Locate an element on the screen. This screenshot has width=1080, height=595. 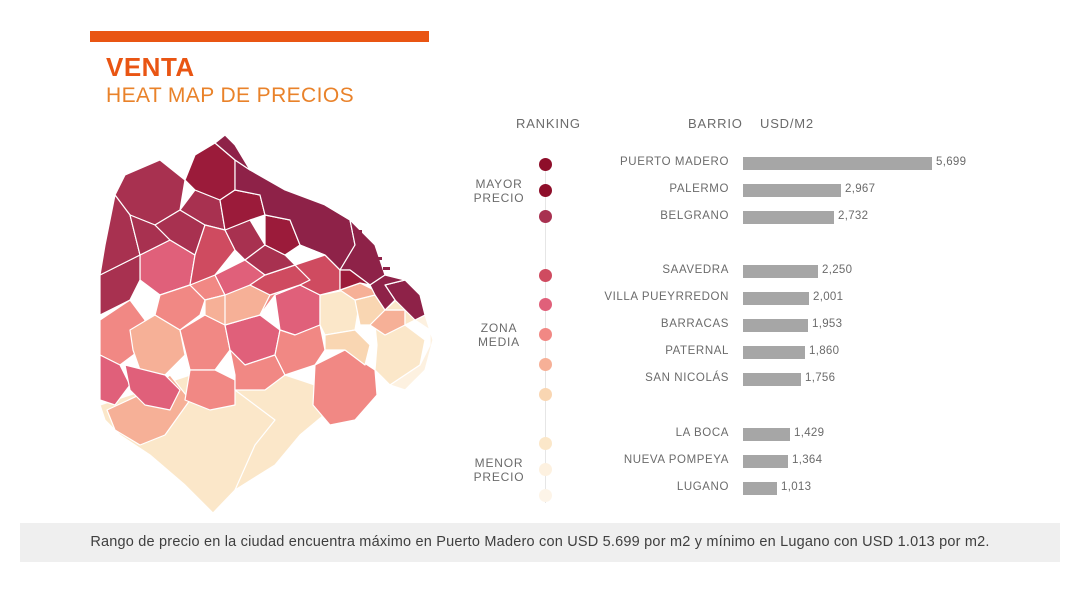
price-value: 2,250 is located at coordinates (837, 270).